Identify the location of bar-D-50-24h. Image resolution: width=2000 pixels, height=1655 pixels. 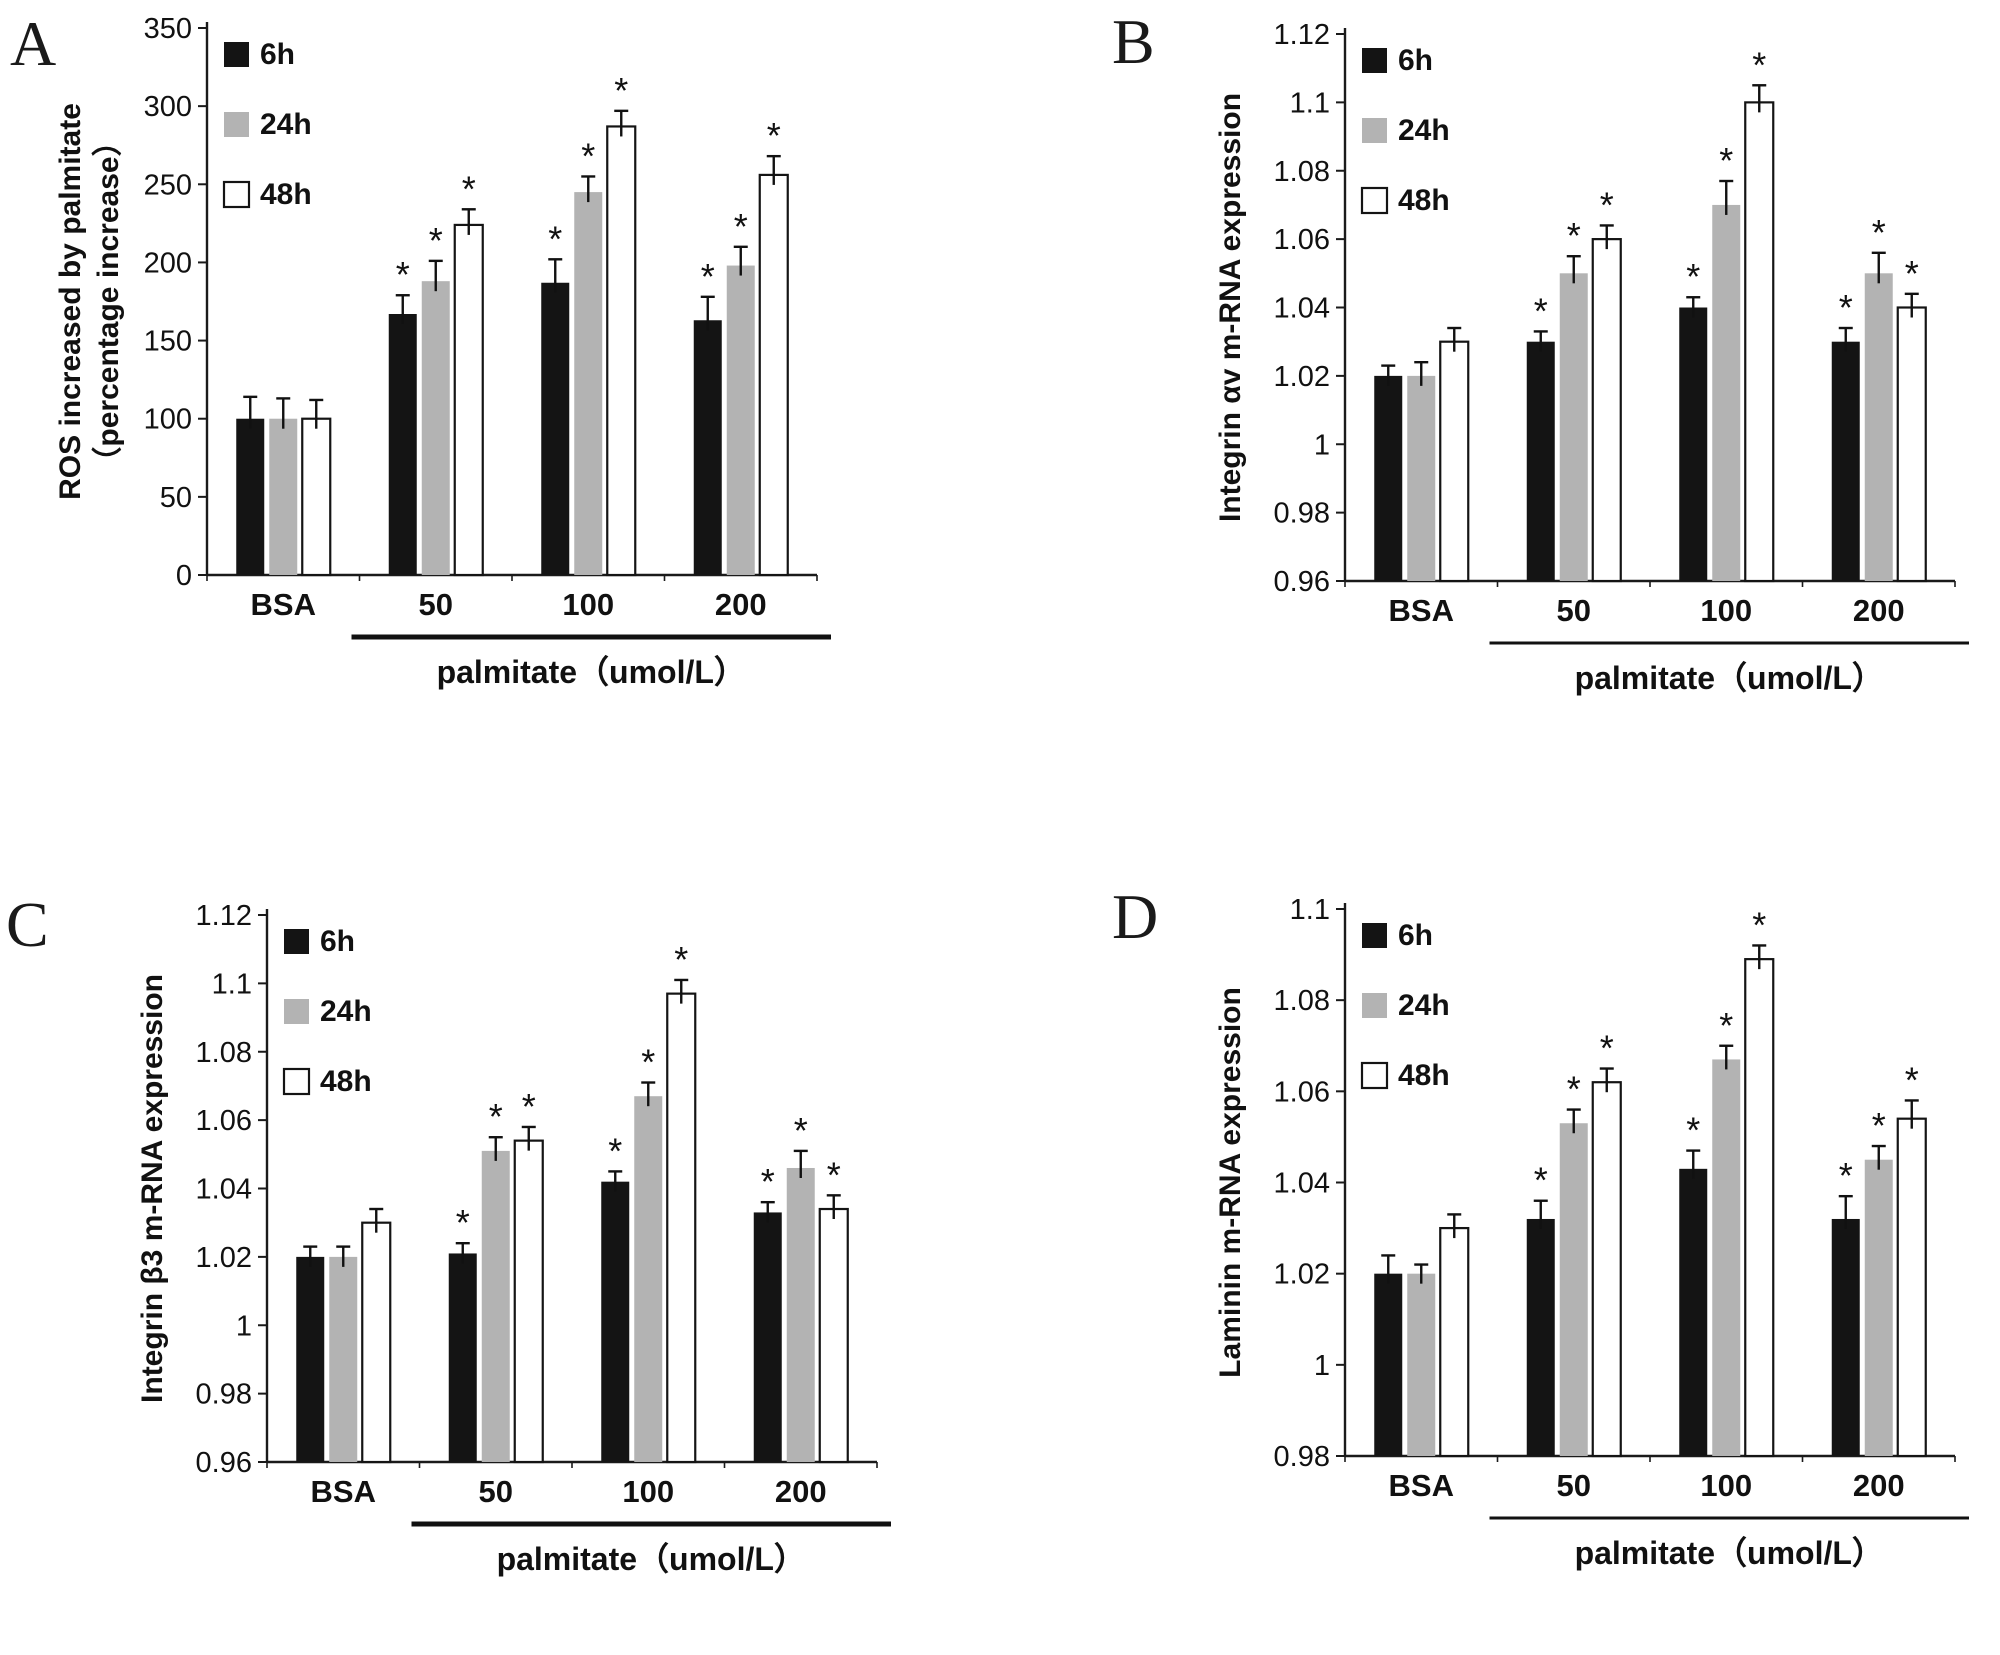
(1573, 1289).